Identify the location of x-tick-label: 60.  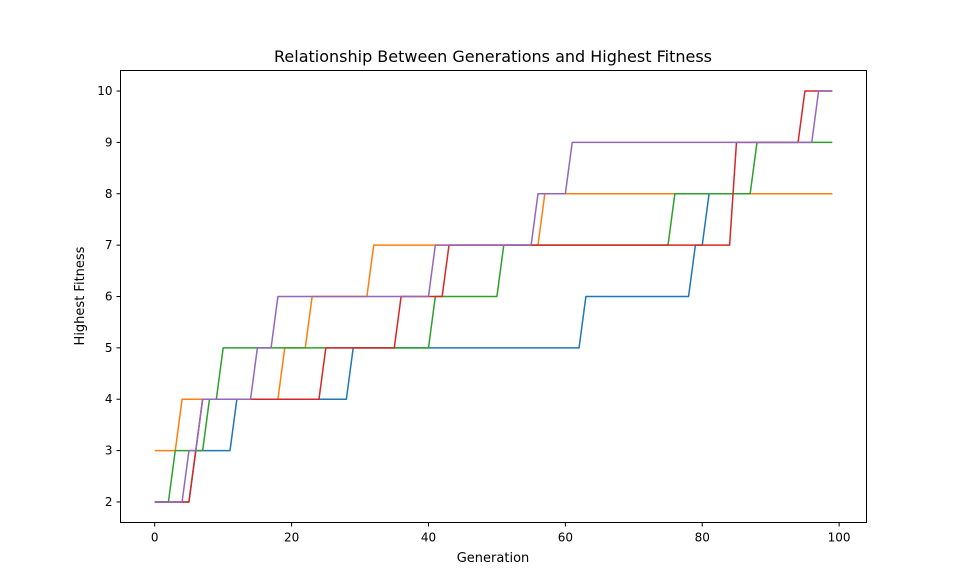
(565, 538).